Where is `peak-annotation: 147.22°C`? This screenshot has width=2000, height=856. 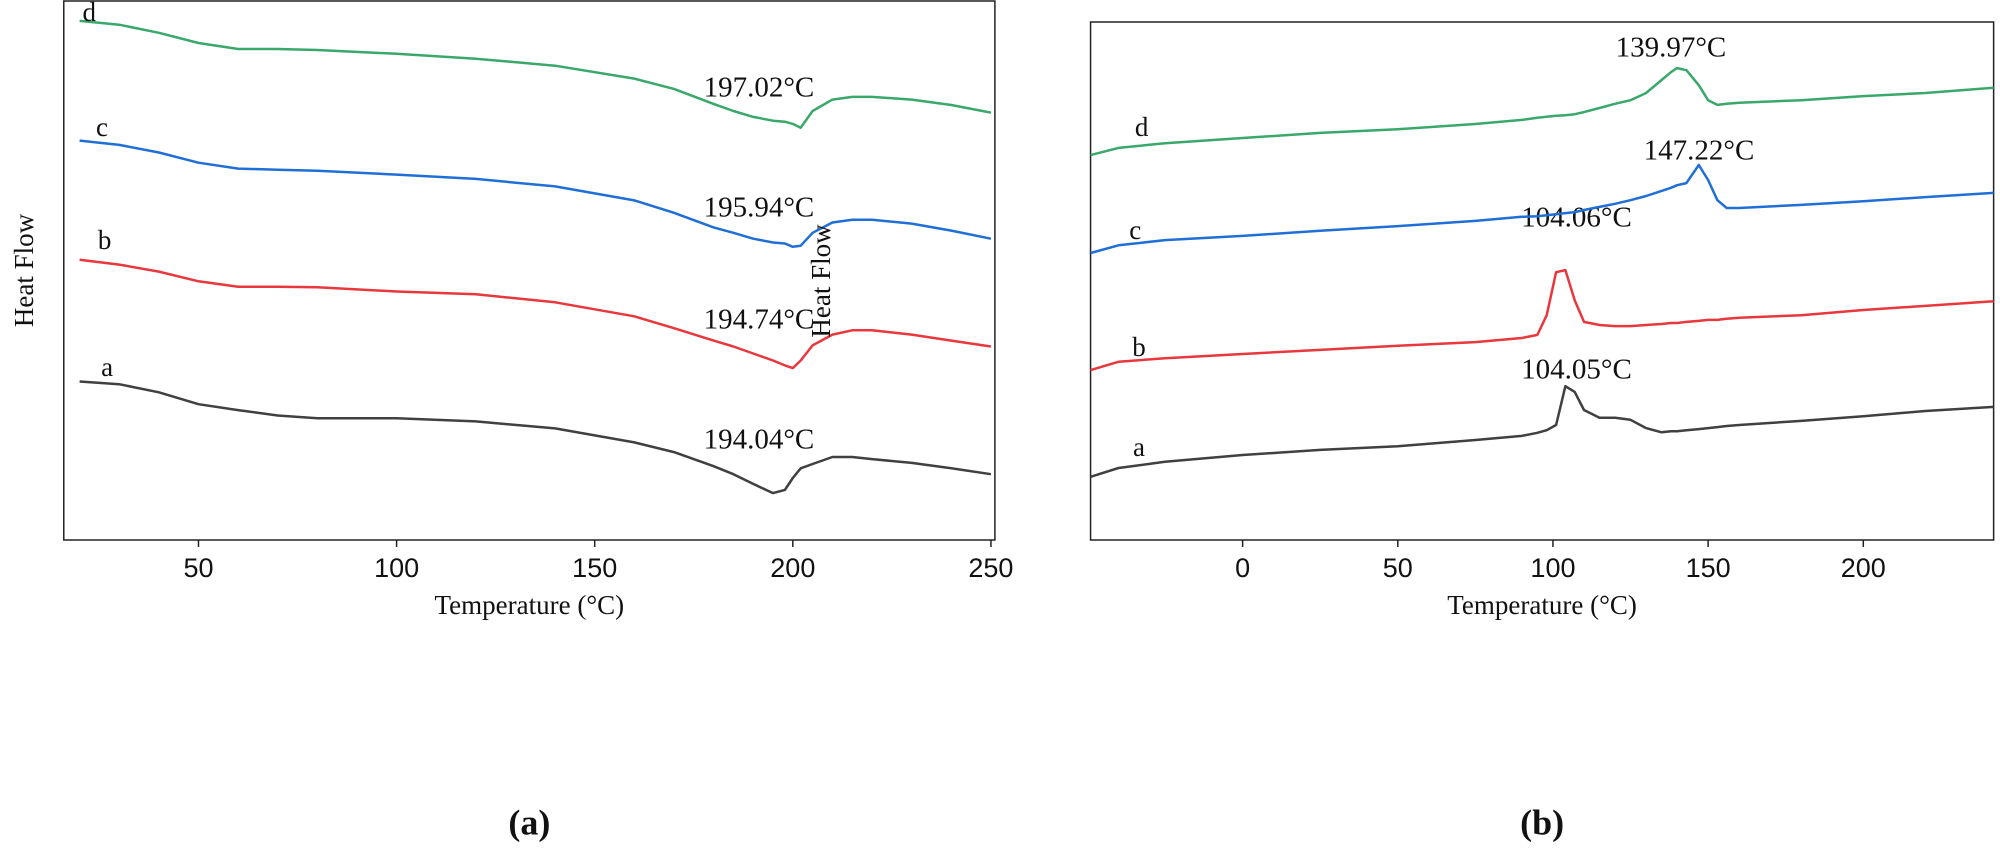 peak-annotation: 147.22°C is located at coordinates (1699, 151).